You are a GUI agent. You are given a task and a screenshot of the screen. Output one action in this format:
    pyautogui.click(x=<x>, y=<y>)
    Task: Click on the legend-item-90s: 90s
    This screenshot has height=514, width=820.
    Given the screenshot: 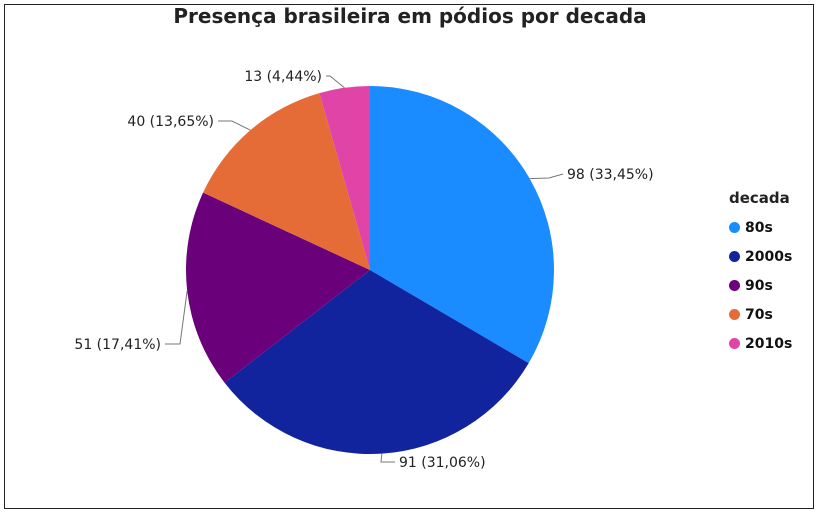 What is the action you would take?
    pyautogui.click(x=760, y=285)
    